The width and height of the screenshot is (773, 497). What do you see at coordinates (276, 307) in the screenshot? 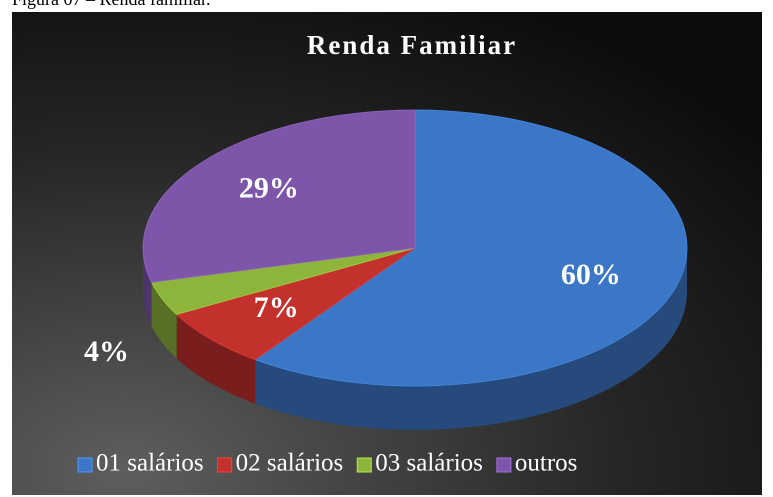
I see `data-label: 7%` at bounding box center [276, 307].